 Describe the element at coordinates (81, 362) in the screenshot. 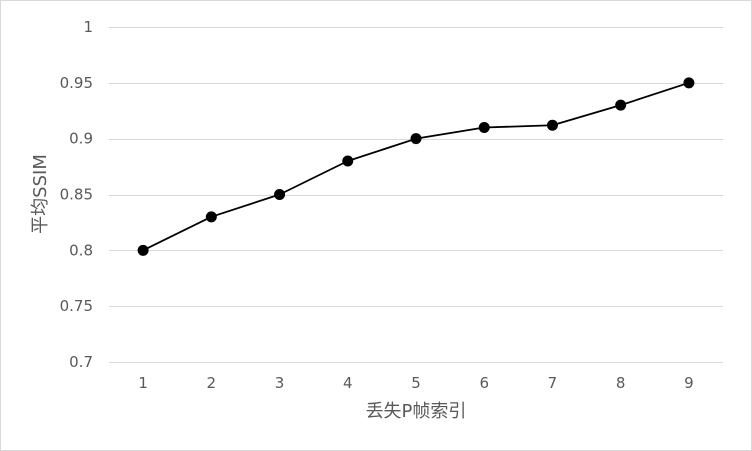

I see `y-tick-label: 0.7` at that location.